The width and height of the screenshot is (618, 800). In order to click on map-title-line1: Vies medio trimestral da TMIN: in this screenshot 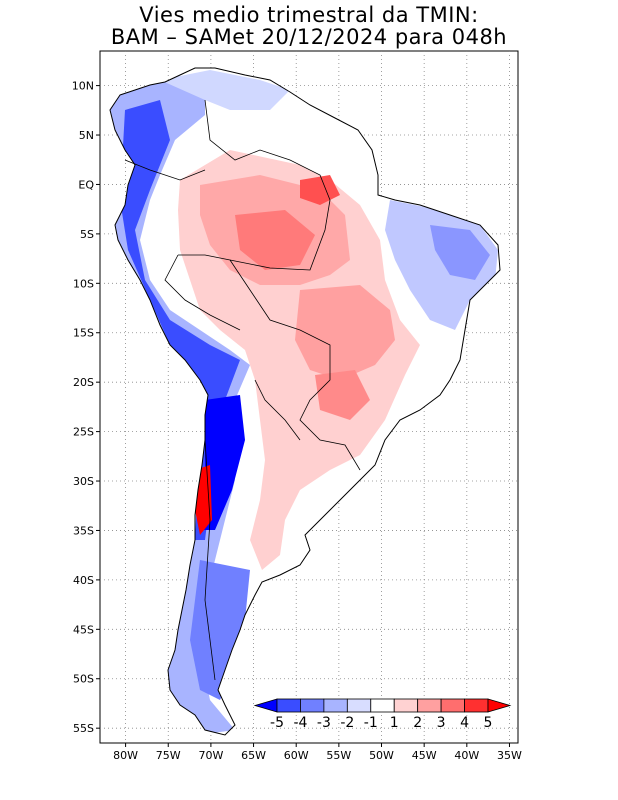, I will do `click(309, 15)`.